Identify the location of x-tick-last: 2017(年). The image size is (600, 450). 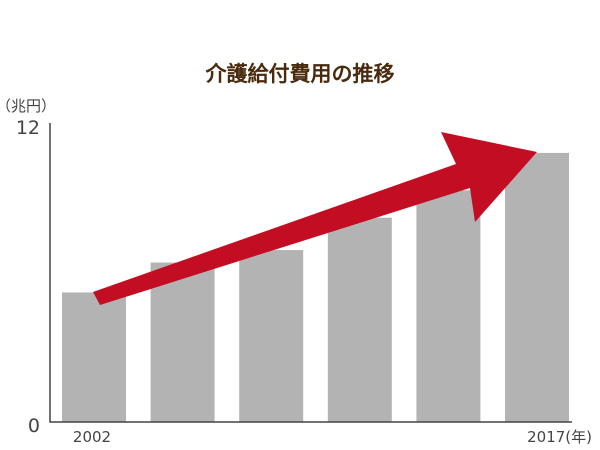
(559, 437).